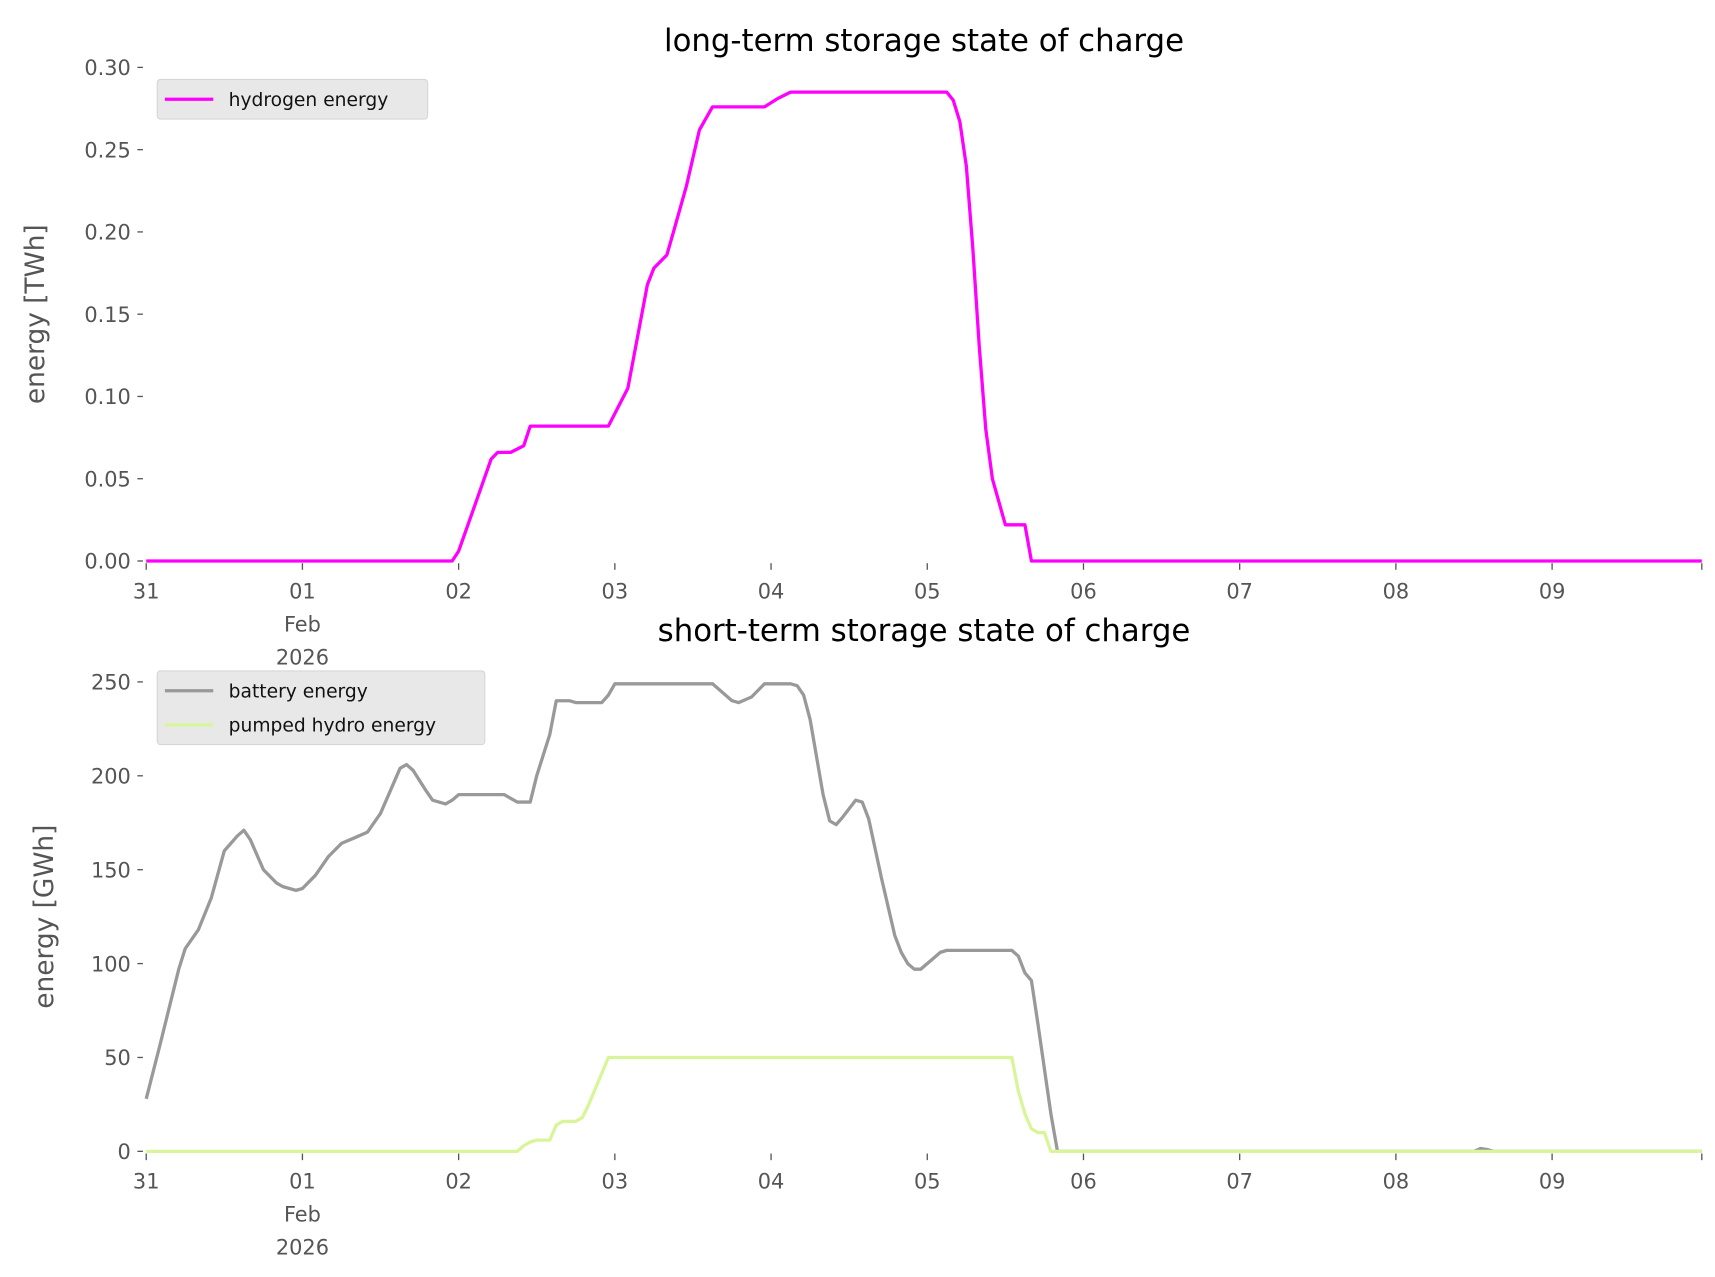  Describe the element at coordinates (924, 631) in the screenshot. I see `chart-title: short-term storage state of charge` at that location.